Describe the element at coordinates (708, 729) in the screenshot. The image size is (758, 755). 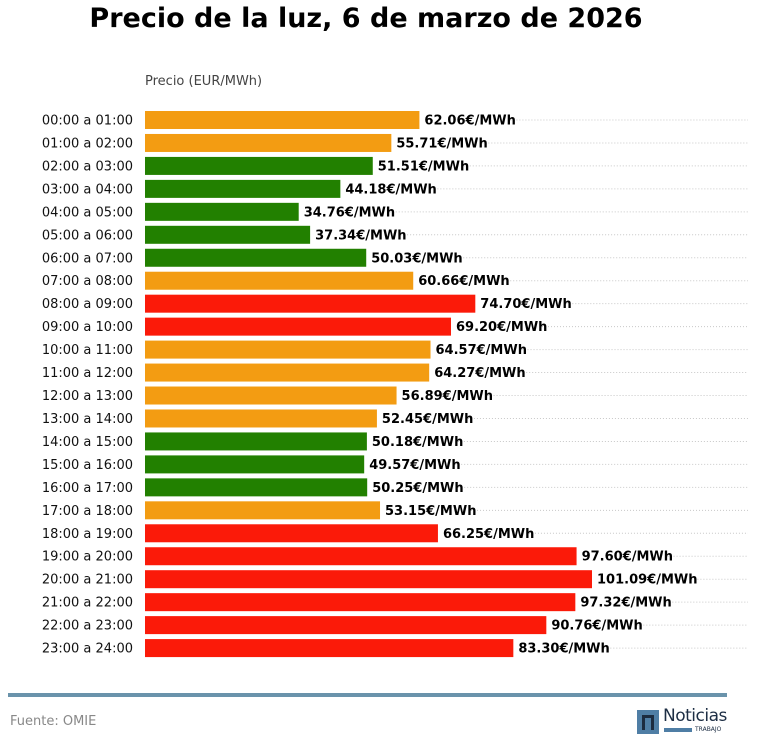
I see `logo-subtitle: TRABAJO` at that location.